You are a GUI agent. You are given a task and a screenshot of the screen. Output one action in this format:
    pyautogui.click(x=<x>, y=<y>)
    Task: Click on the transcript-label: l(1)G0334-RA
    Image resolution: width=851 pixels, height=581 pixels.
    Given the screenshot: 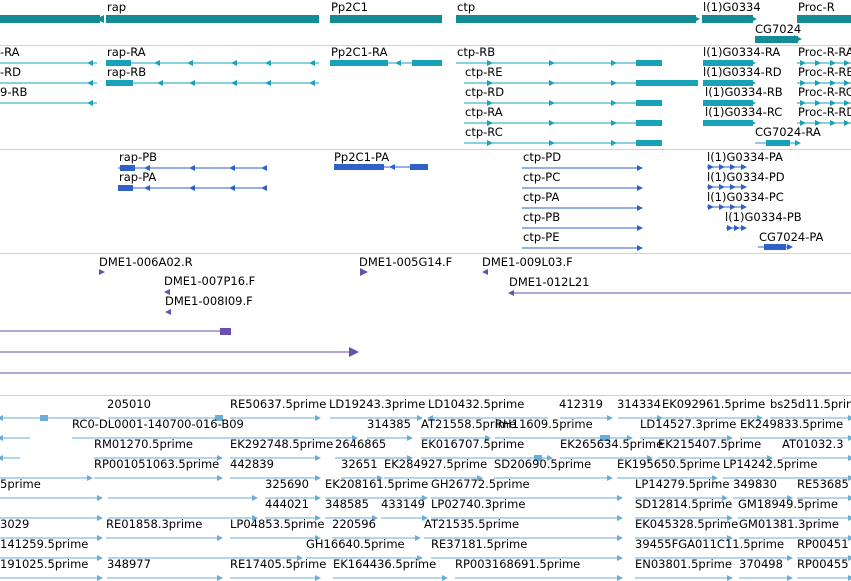 What is the action you would take?
    pyautogui.click(x=742, y=52)
    